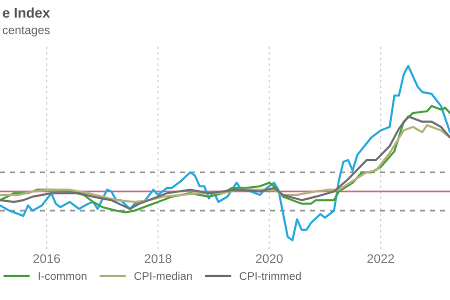 The image size is (450, 300). Describe the element at coordinates (46, 259) in the screenshot. I see `x-tick-label: 2016` at that location.